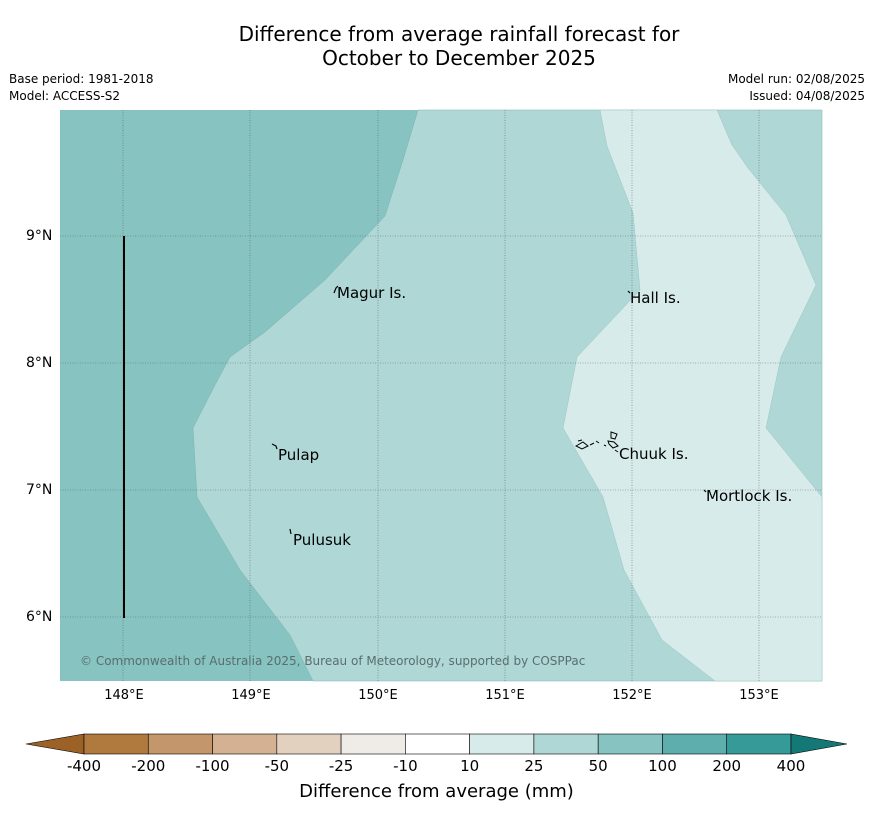 The height and width of the screenshot is (816, 873). Describe the element at coordinates (39, 490) in the screenshot. I see `lat-label-7n: 7°N` at that location.